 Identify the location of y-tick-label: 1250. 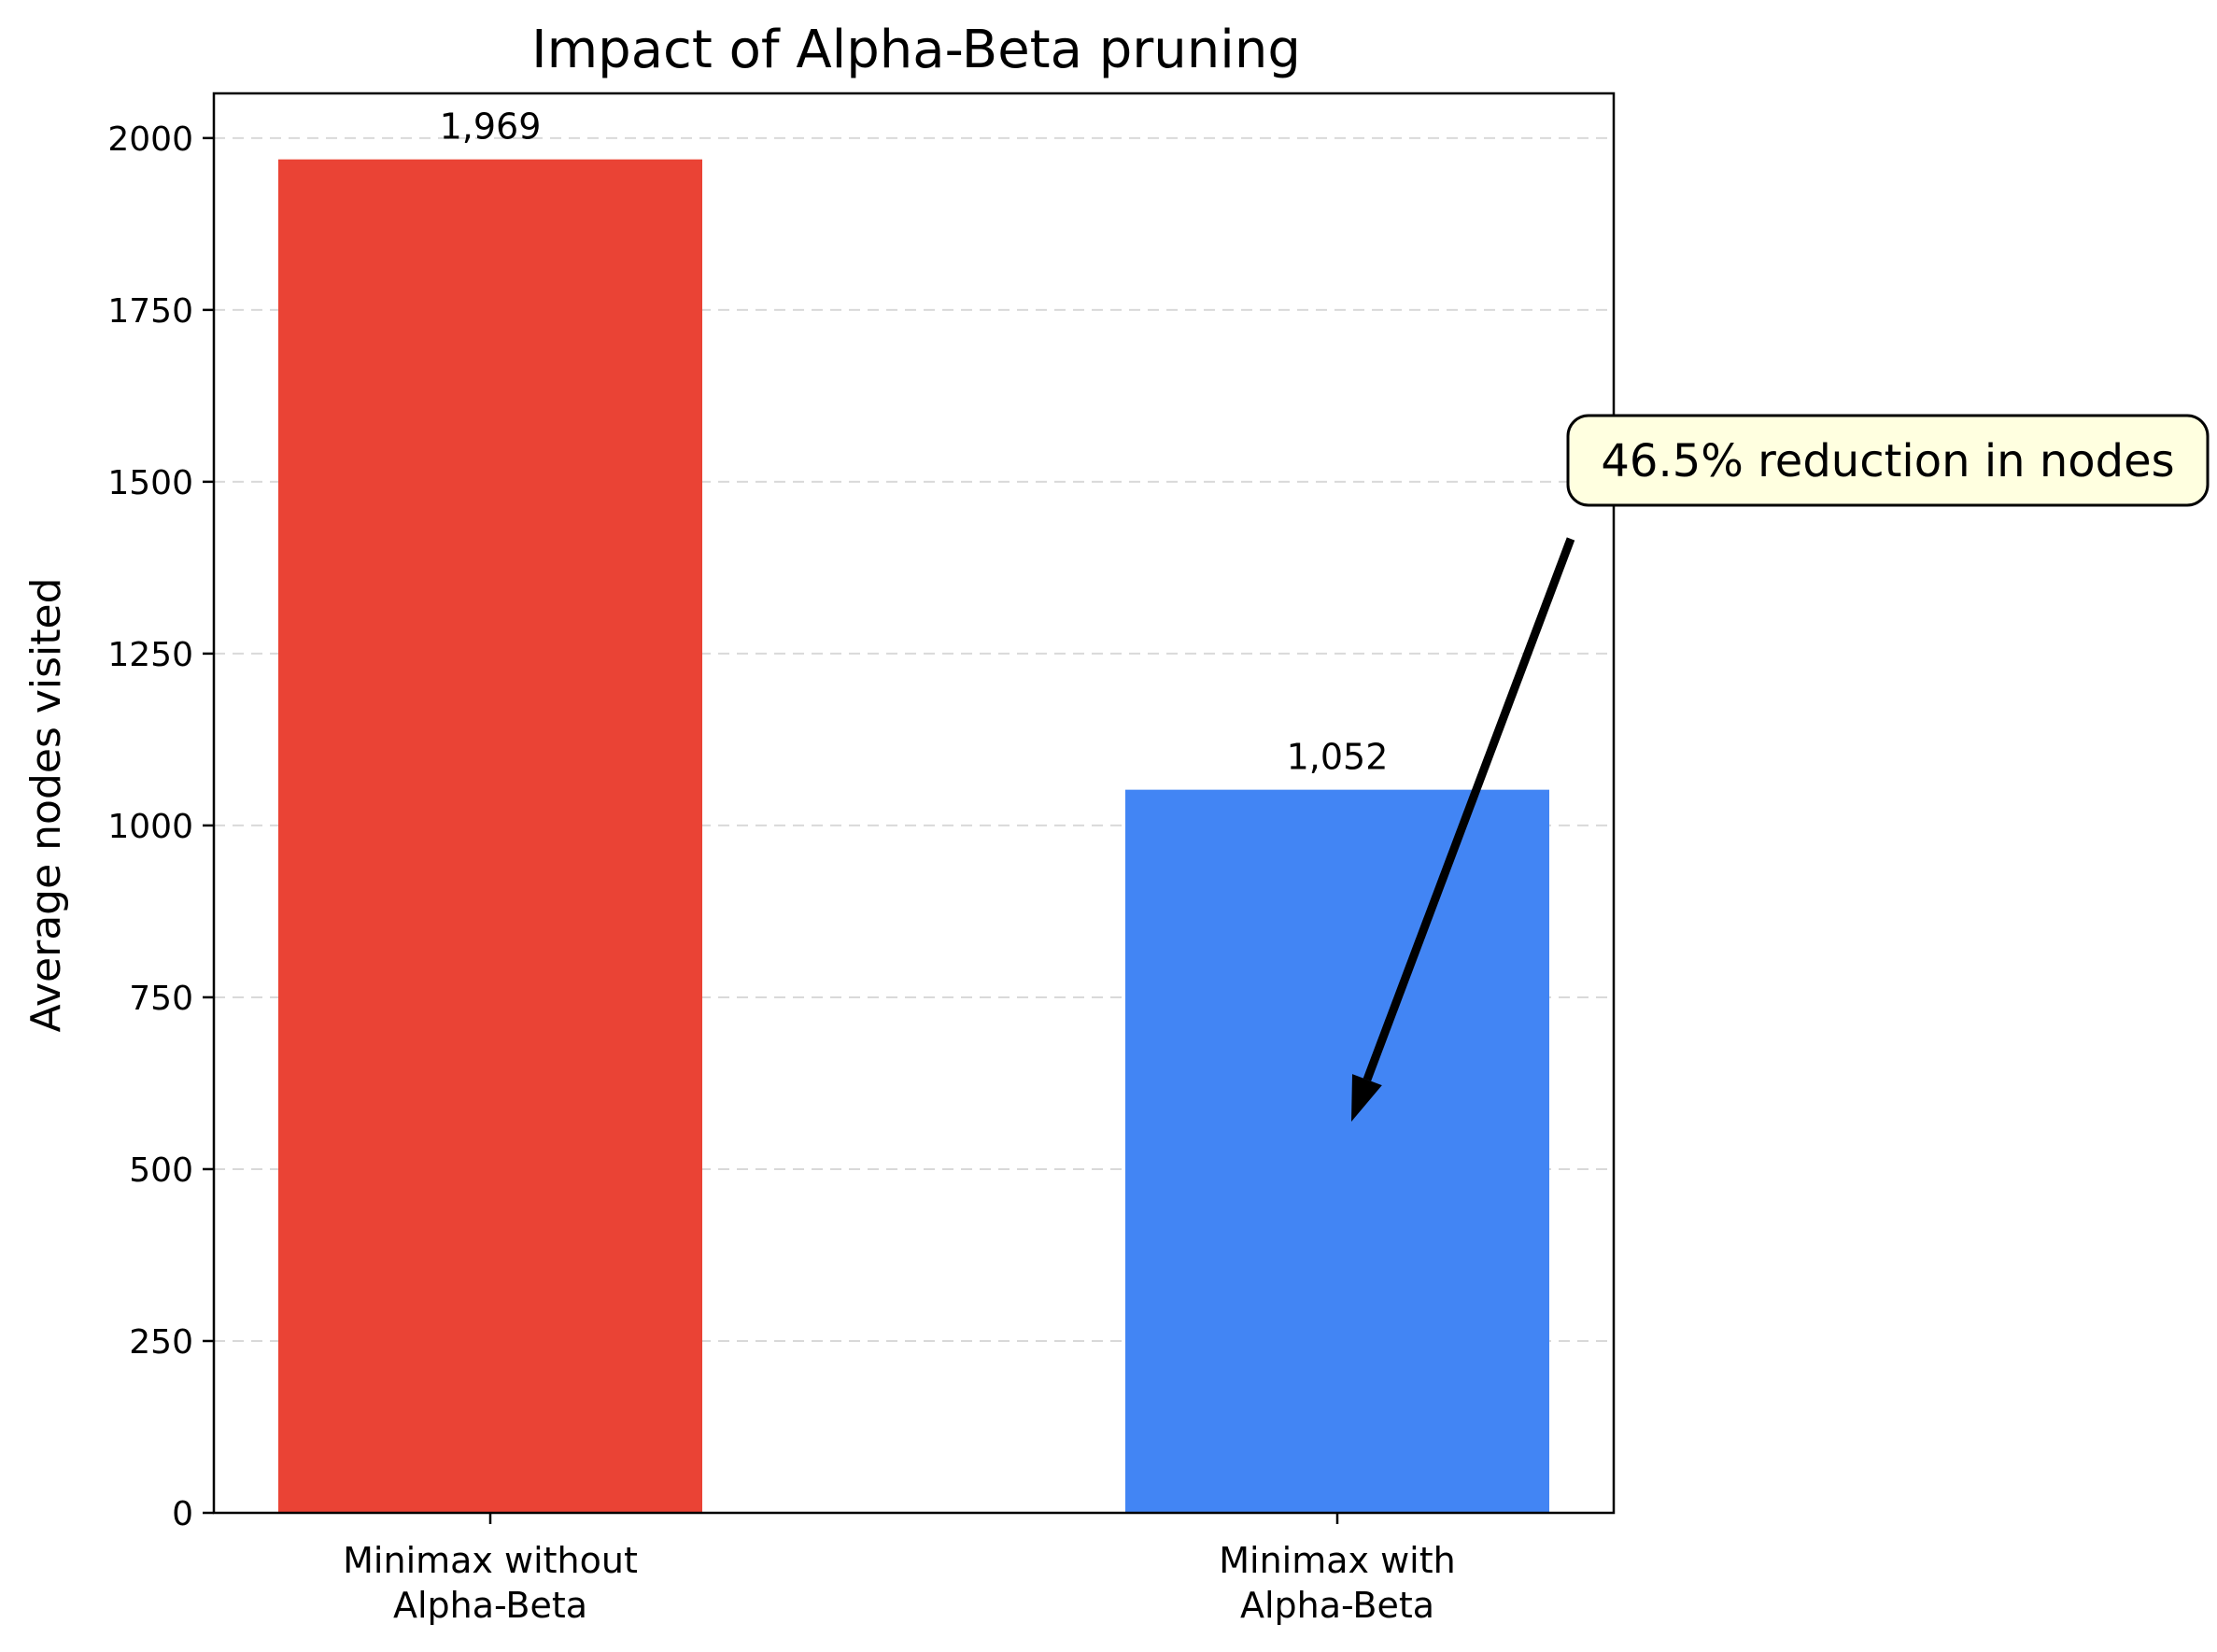
(150, 655).